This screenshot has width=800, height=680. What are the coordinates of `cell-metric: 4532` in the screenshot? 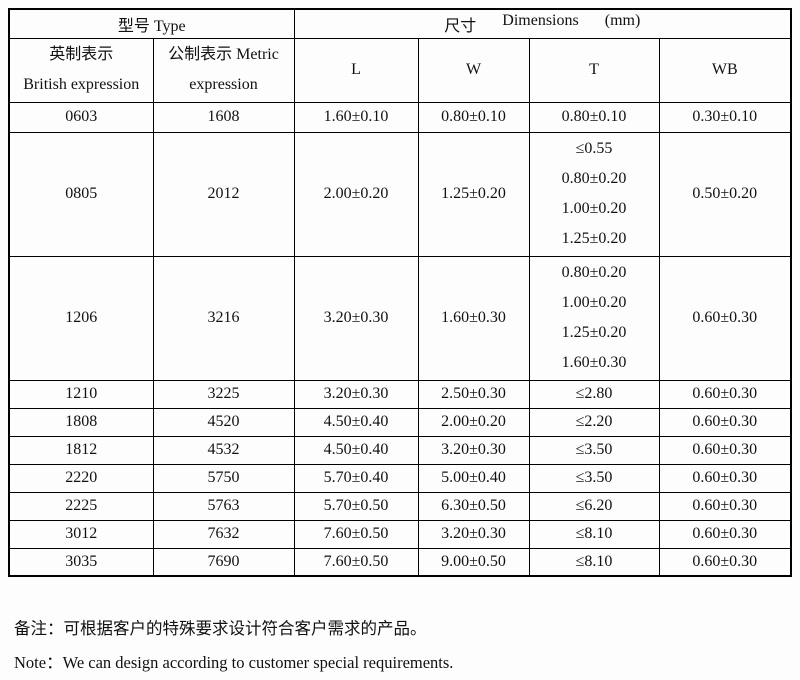 It's located at (223, 450).